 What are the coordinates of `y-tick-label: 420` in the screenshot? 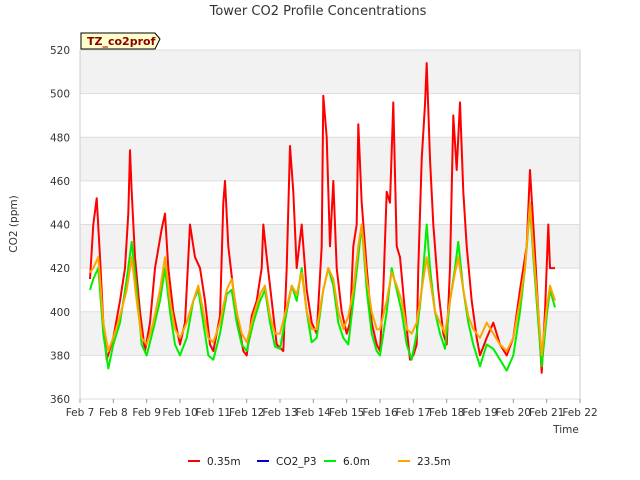 It's located at (60, 269).